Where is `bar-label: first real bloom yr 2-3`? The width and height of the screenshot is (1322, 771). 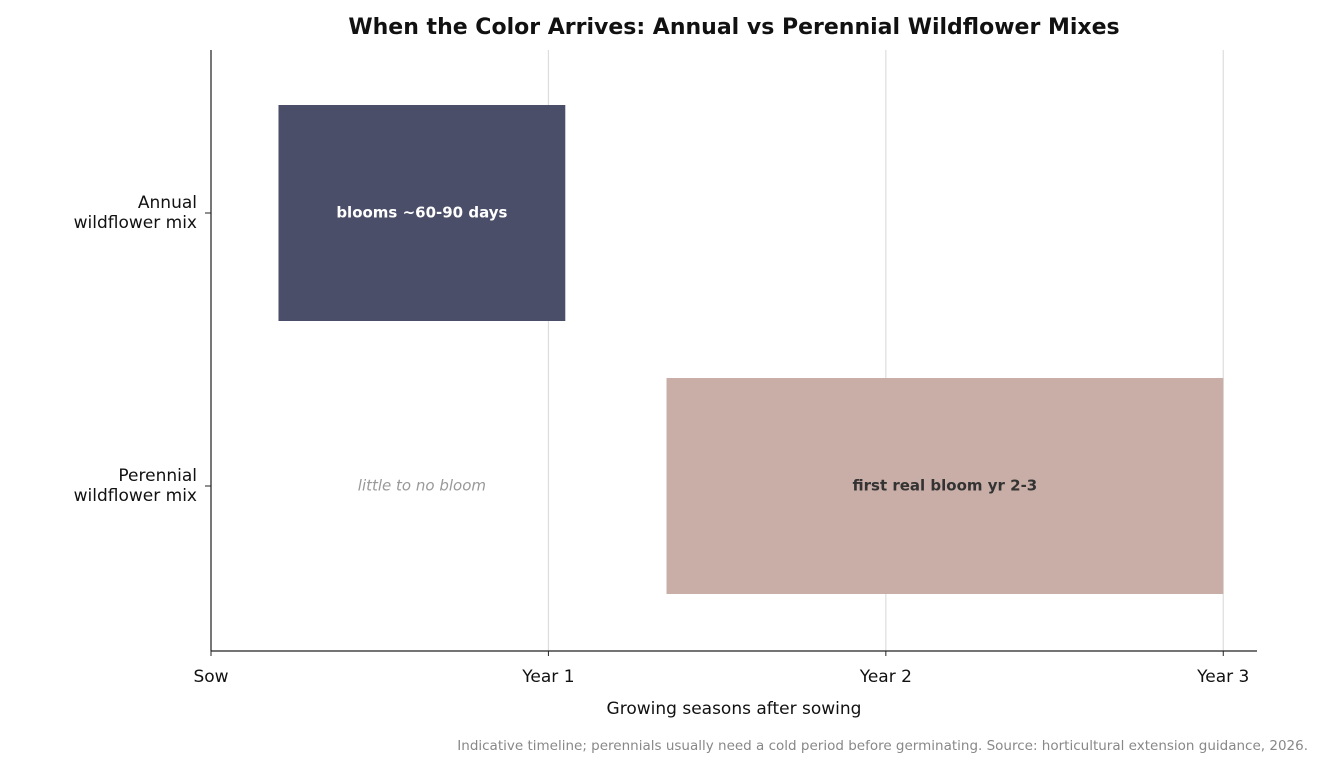 bar-label: first real bloom yr 2-3 is located at coordinates (945, 486).